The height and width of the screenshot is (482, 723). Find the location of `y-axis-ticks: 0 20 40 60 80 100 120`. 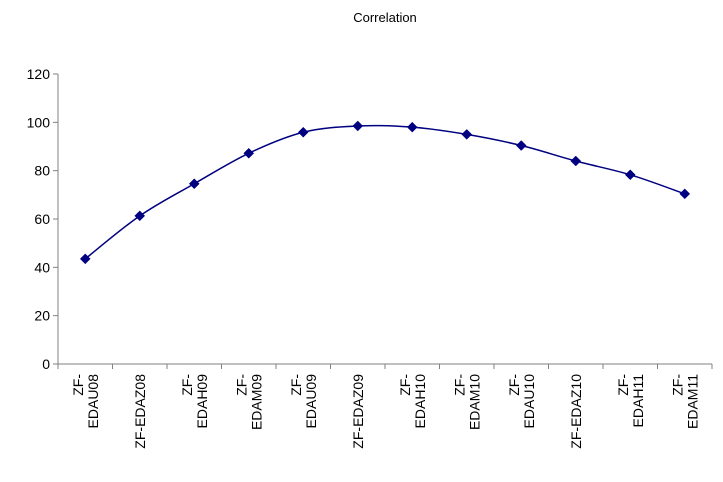

y-axis-ticks: 0 20 40 60 80 100 120 is located at coordinates (42, 219).